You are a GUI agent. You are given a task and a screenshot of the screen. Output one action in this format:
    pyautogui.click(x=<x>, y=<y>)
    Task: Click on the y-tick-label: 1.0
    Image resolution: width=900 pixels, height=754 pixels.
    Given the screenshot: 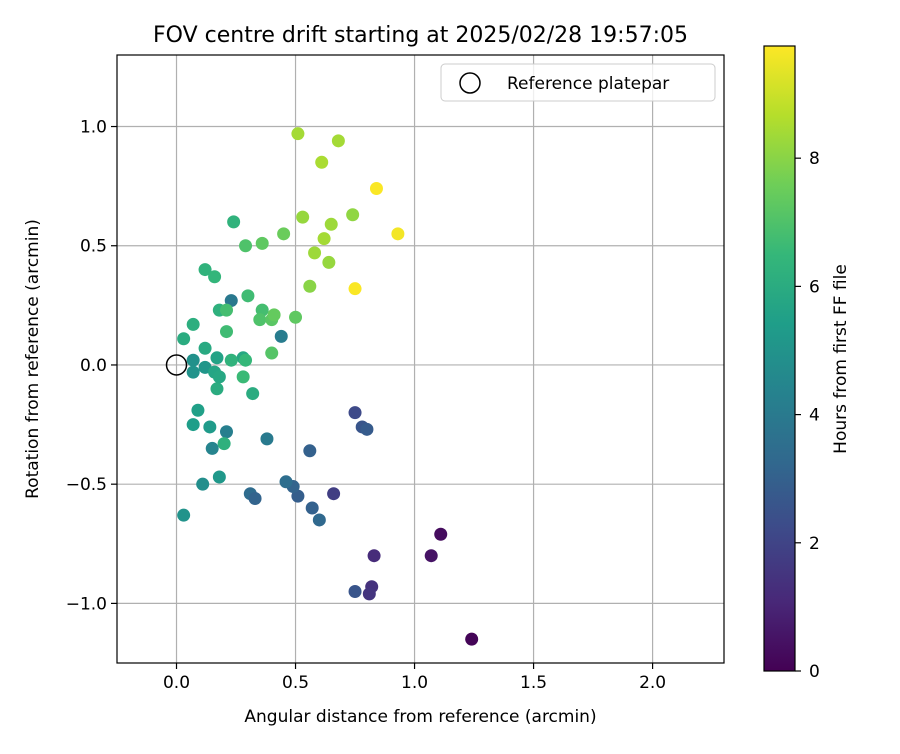 What is the action you would take?
    pyautogui.click(x=93, y=128)
    